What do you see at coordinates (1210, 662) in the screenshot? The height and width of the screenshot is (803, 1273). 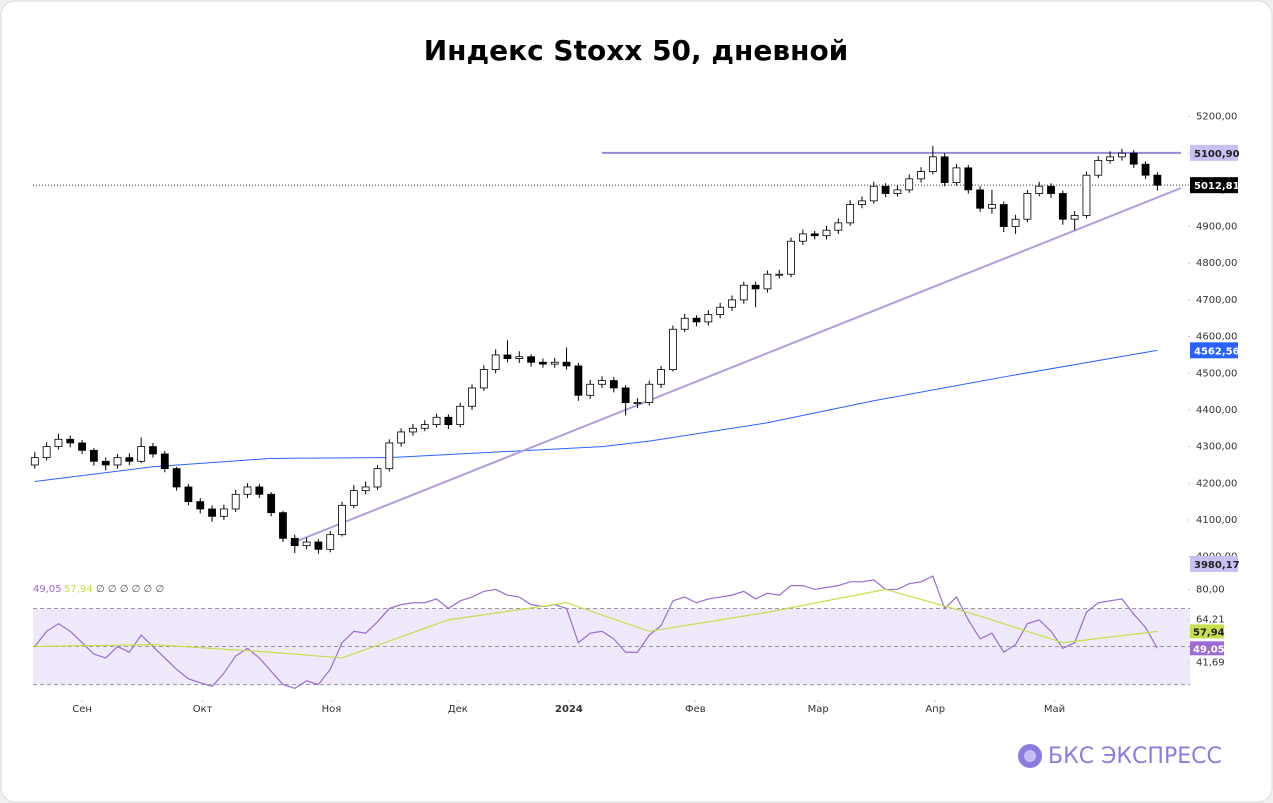 I see `y-tick-label: 41,69` at bounding box center [1210, 662].